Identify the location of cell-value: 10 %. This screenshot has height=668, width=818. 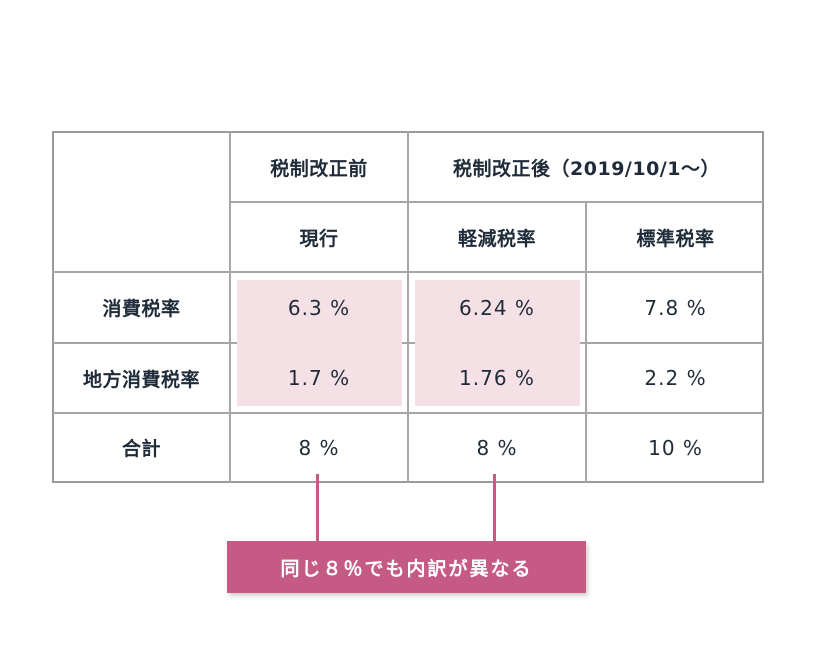
(675, 447).